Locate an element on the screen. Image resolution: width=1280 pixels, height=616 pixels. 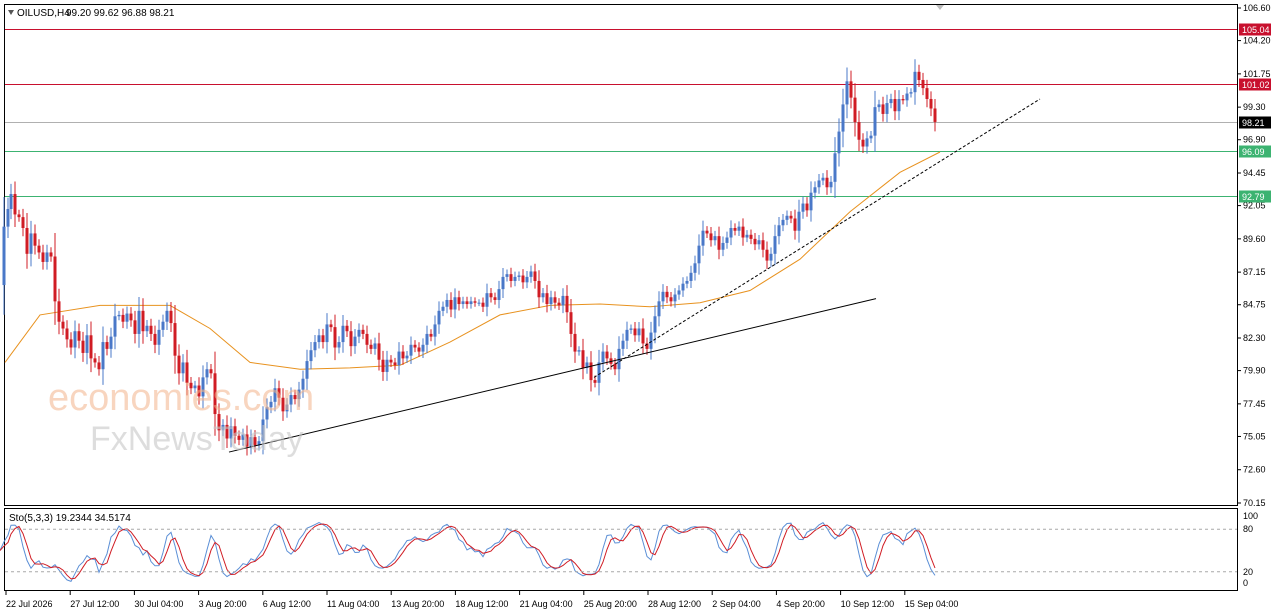
level-tag-bg-92.79 is located at coordinates (1255, 196).